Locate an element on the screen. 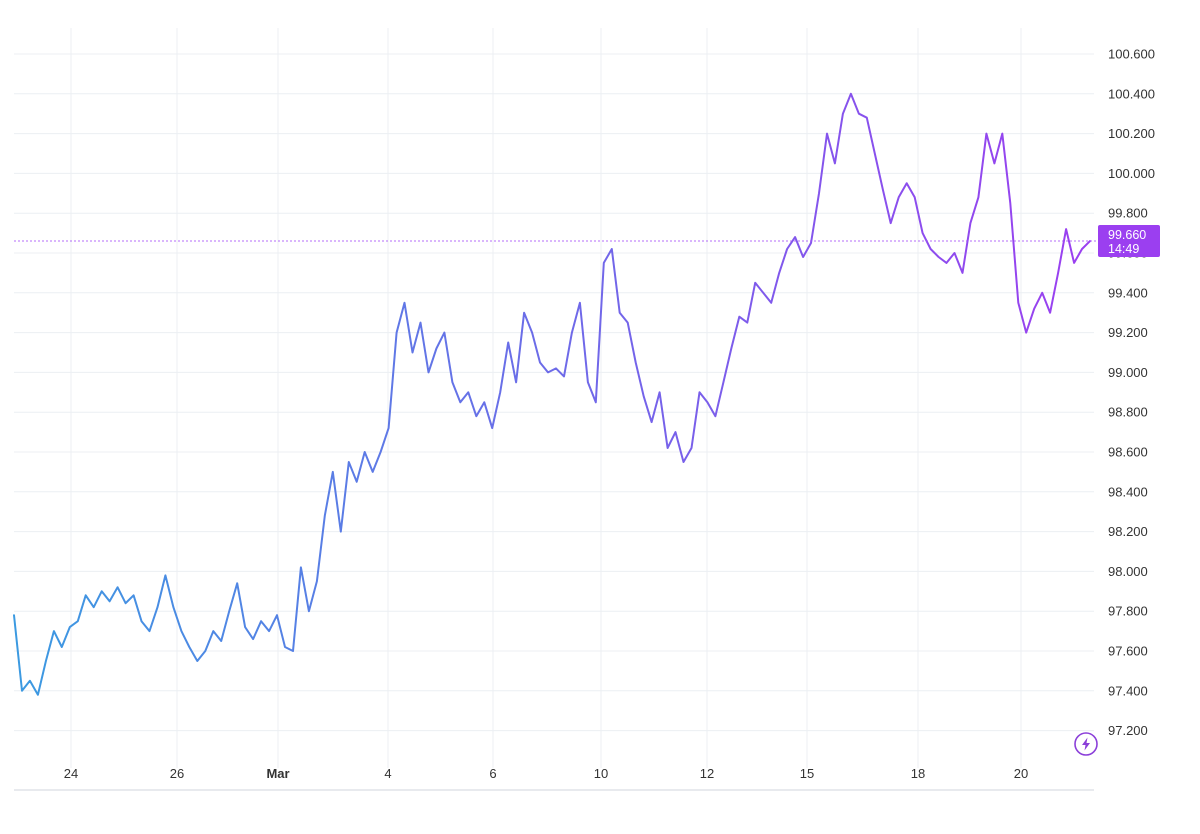  y-tick-label: 98.200 is located at coordinates (1128, 531).